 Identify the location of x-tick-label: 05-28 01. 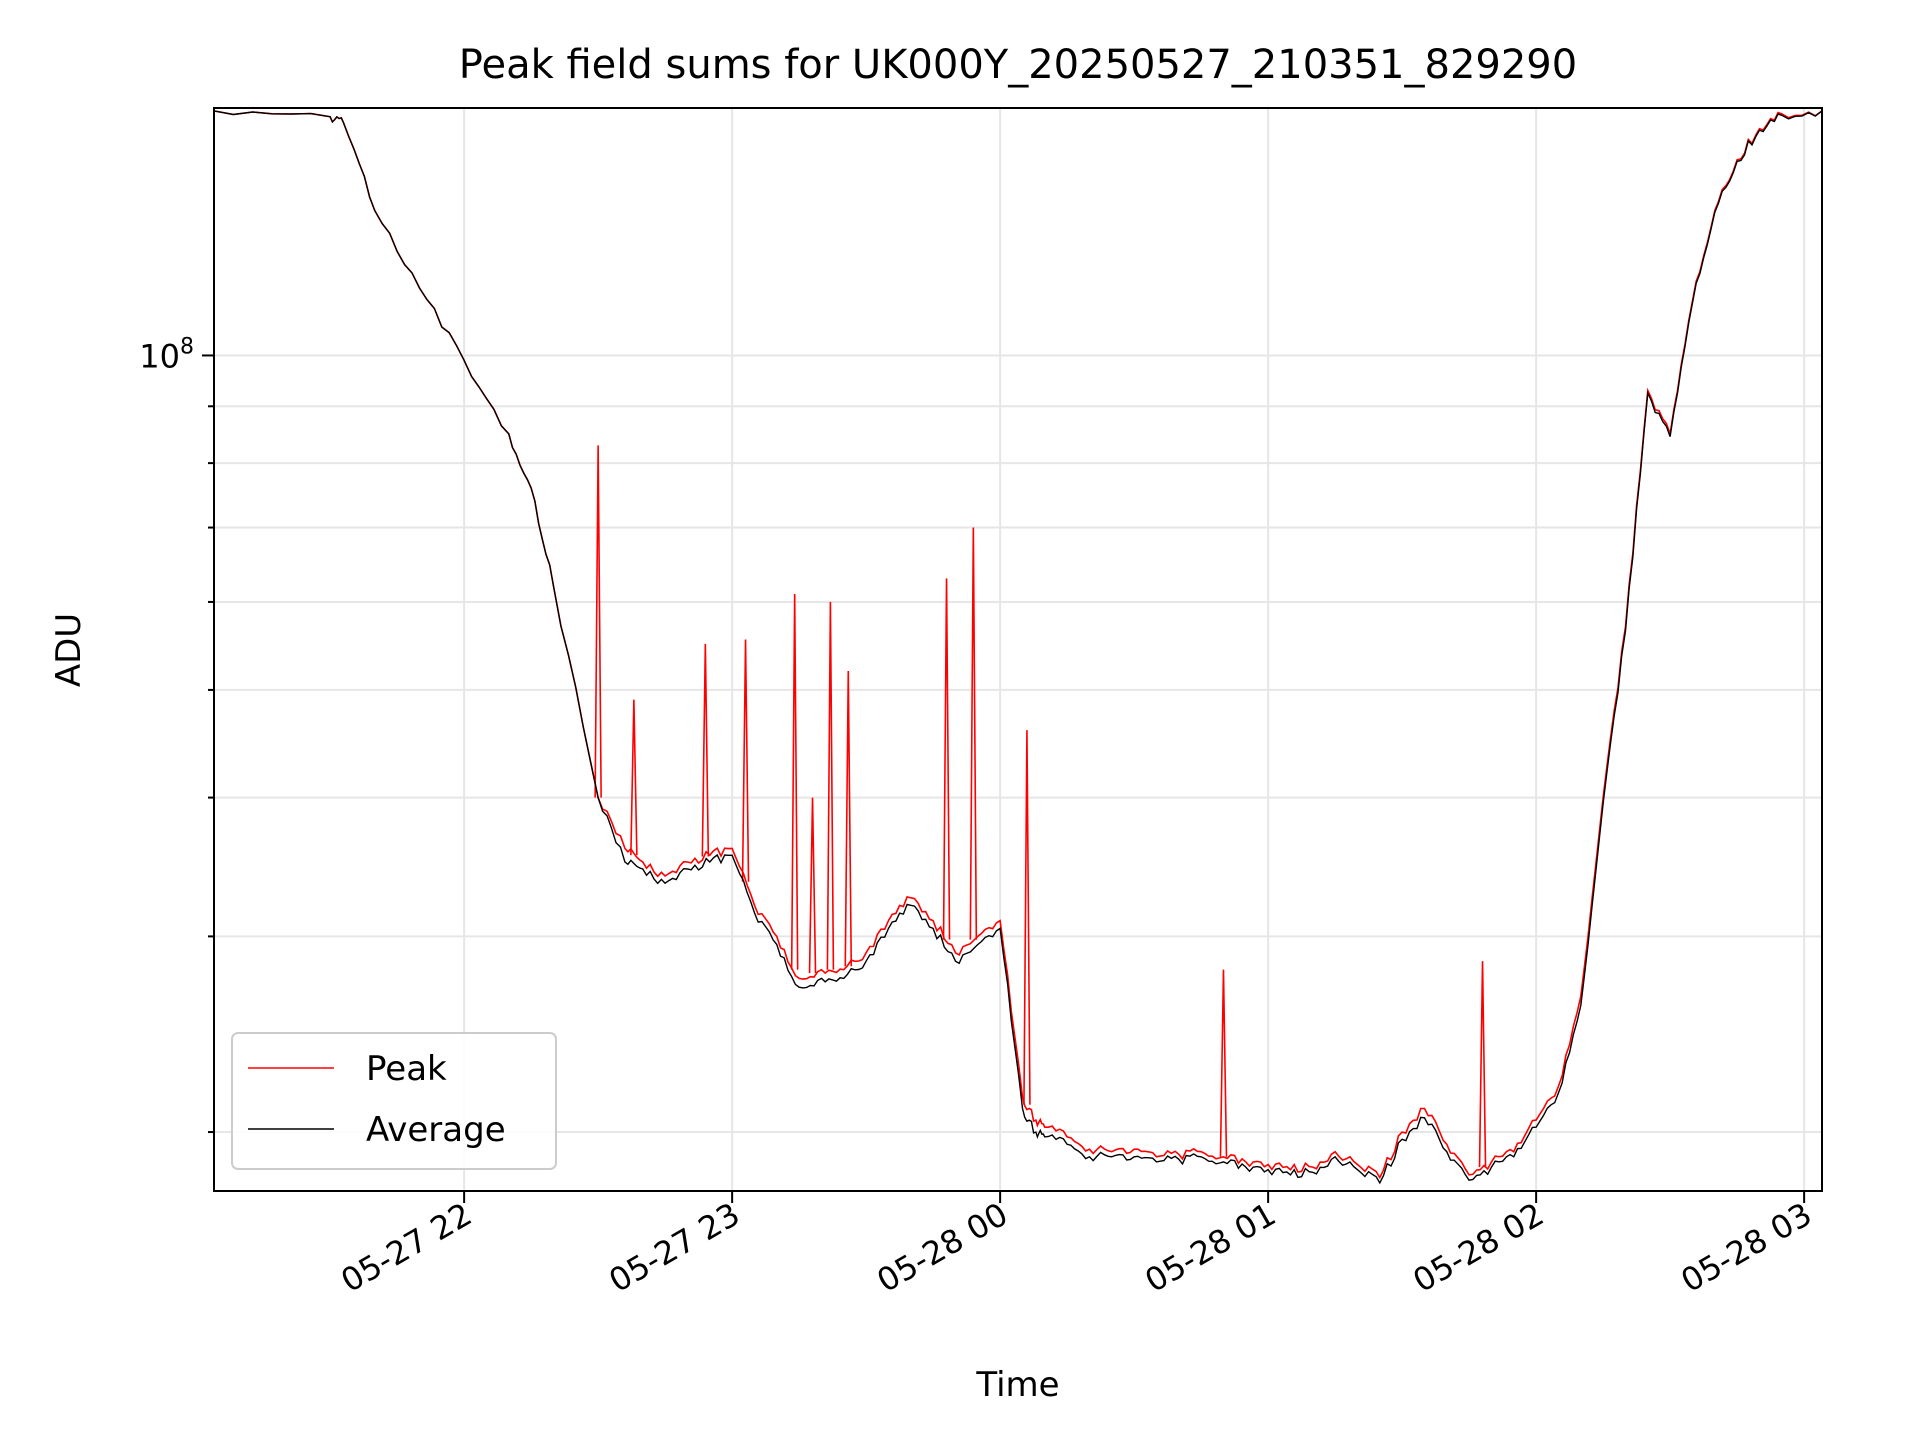
(1211, 1247).